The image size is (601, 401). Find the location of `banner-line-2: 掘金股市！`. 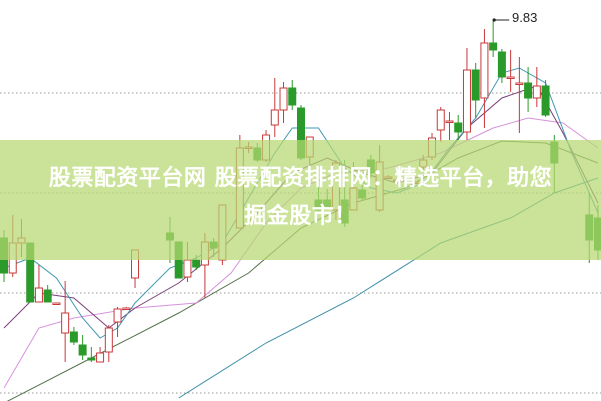

banner-line-2: 掘金股市！ is located at coordinates (300, 216).